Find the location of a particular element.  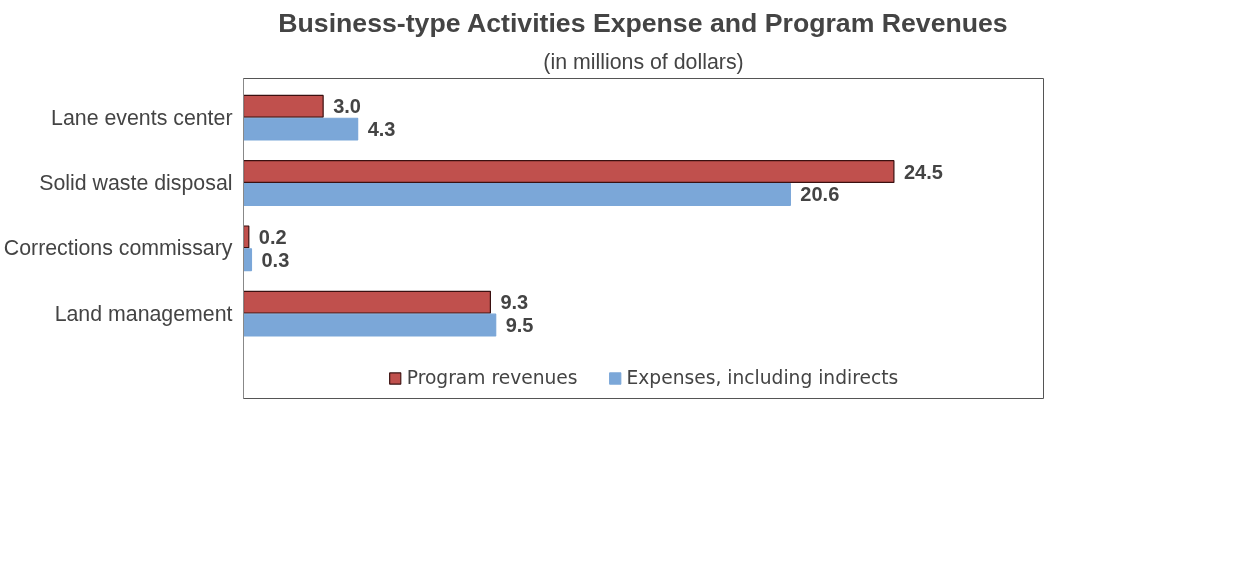

data-label: 3.0 is located at coordinates (347, 106).